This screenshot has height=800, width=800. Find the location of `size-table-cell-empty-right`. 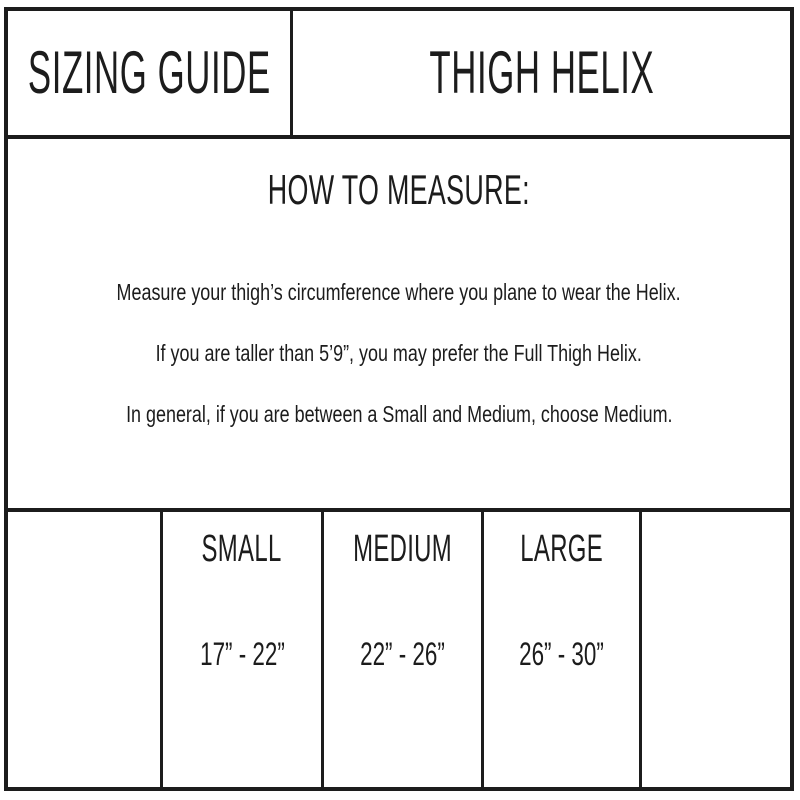

size-table-cell-empty-right is located at coordinates (716, 649).